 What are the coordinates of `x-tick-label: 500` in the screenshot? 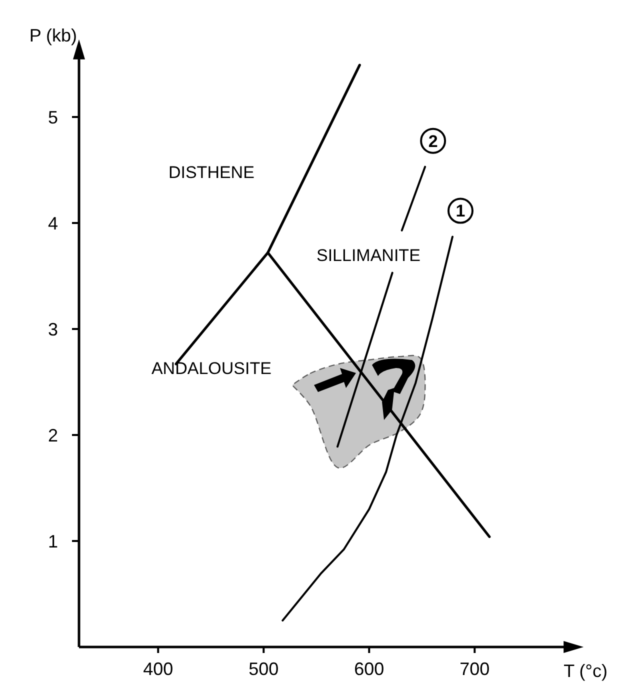 It's located at (263, 669).